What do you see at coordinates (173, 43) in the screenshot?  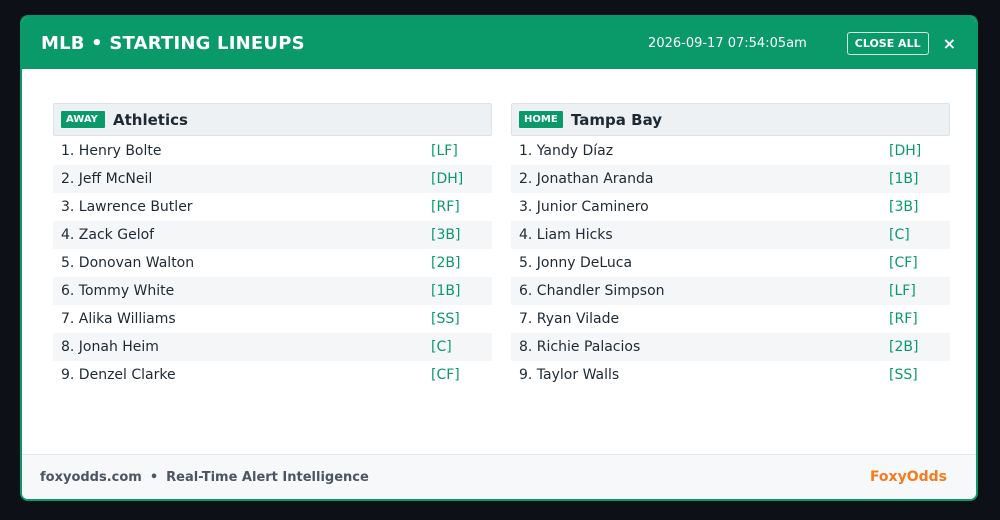 I see `modal-title: MLB • STARTING LINEUPS` at bounding box center [173, 43].